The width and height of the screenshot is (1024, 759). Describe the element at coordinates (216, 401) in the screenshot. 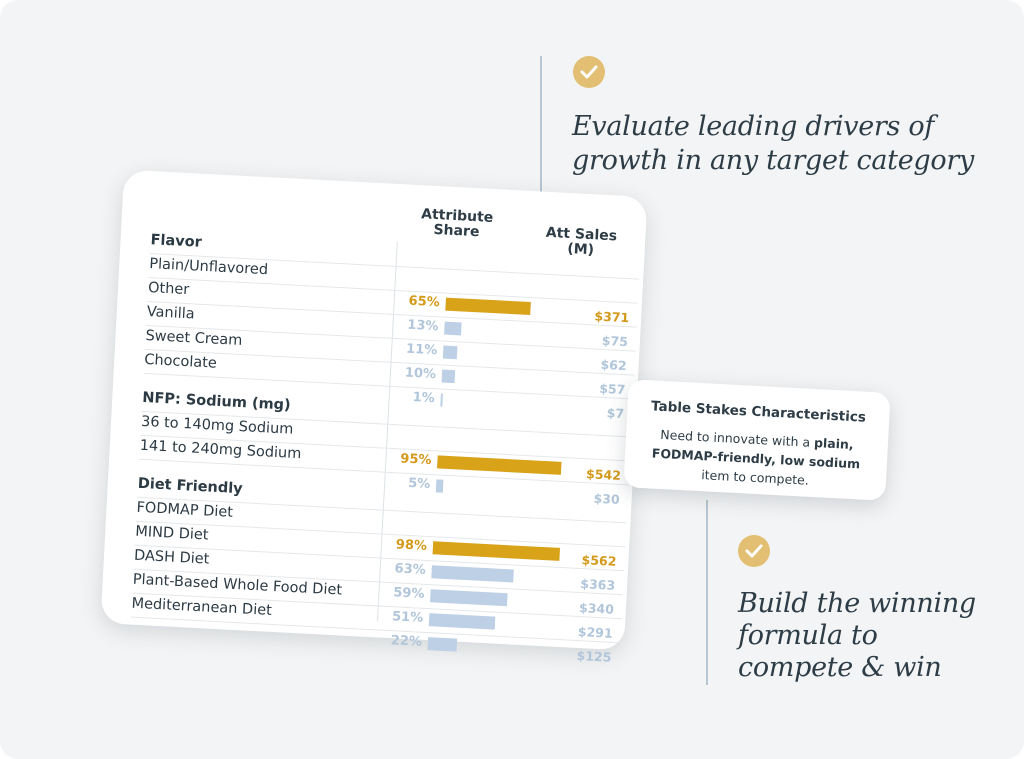

I see `section-title: NFP: Sodium (mg)` at that location.